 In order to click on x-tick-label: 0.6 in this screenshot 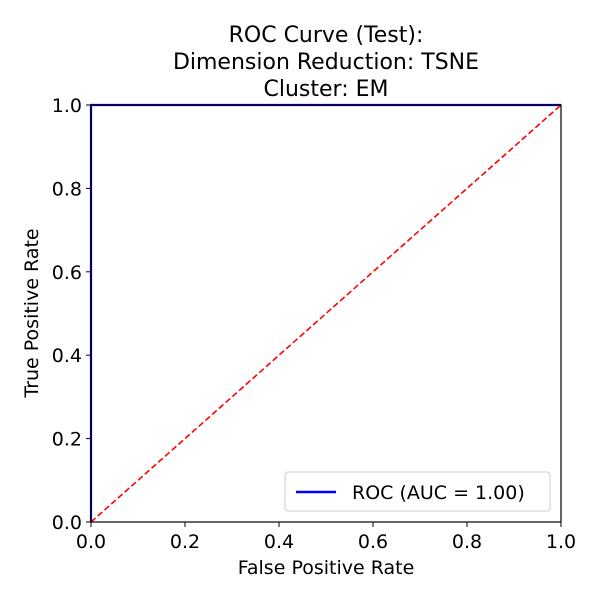, I will do `click(373, 542)`.